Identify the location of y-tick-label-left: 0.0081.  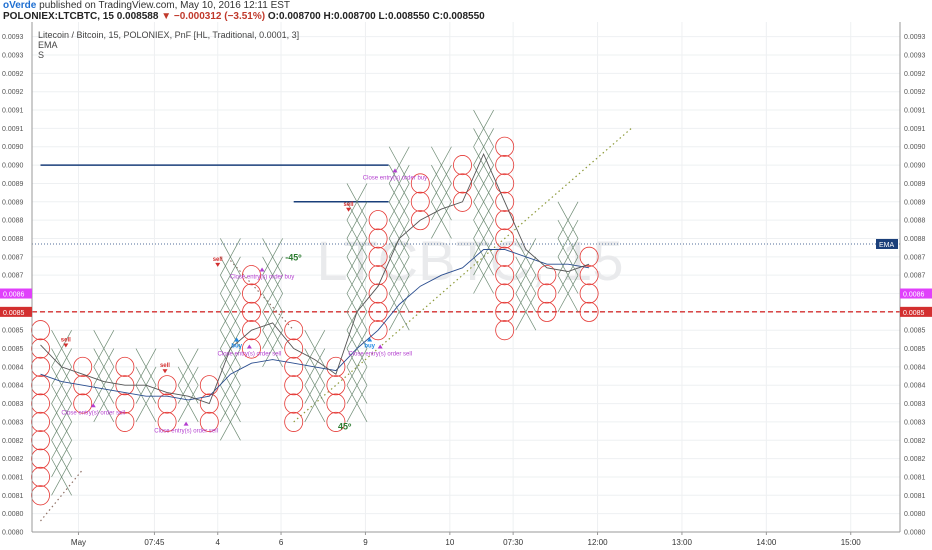
(13, 477).